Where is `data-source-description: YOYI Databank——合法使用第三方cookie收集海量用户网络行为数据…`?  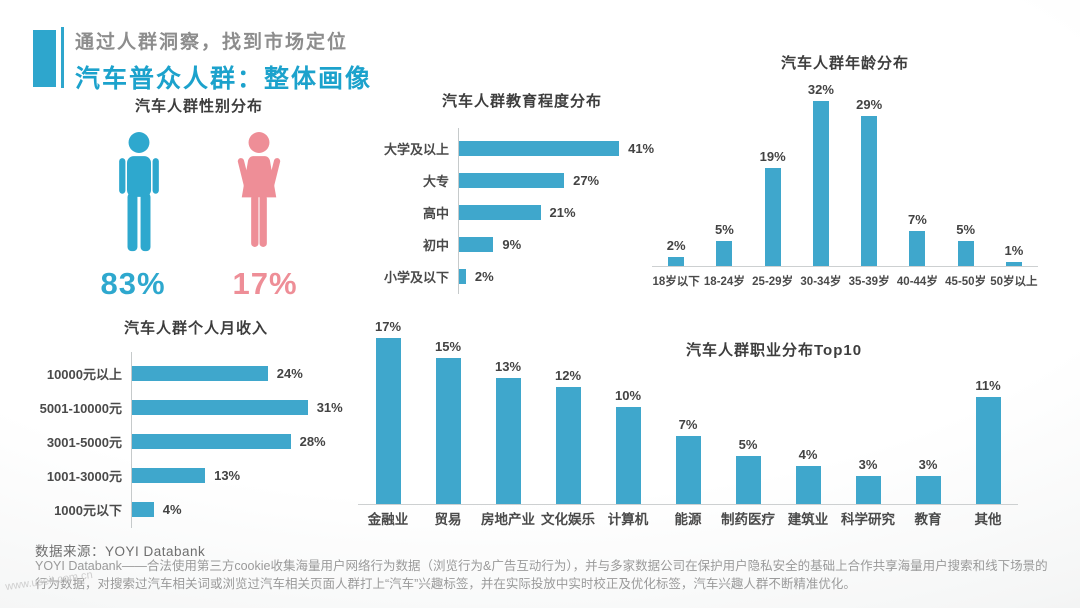 data-source-description: YOYI Databank——合法使用第三方cookie收集海量用户网络行为数据… is located at coordinates (541, 575).